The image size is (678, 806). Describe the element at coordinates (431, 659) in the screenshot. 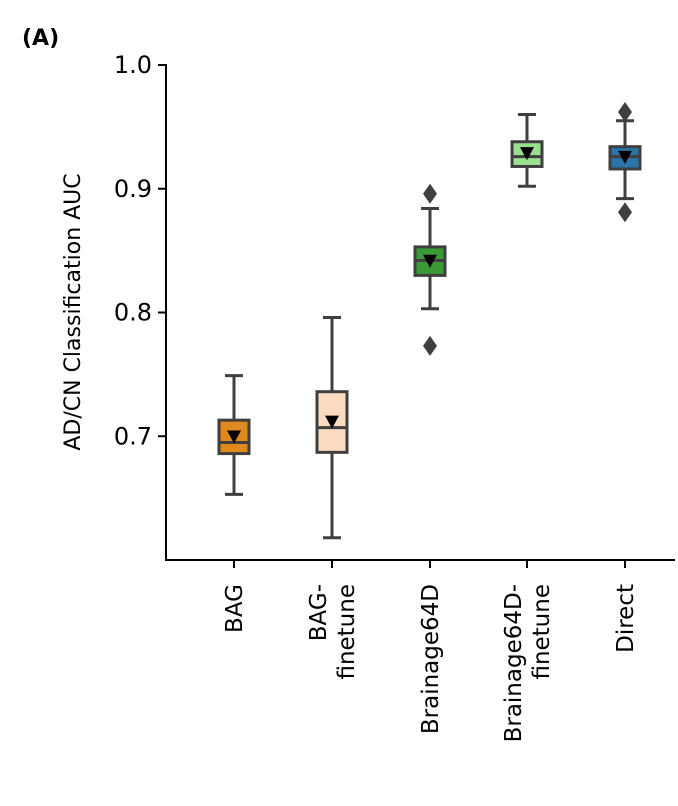

I see `x-tick-label: Brainage64D` at that location.